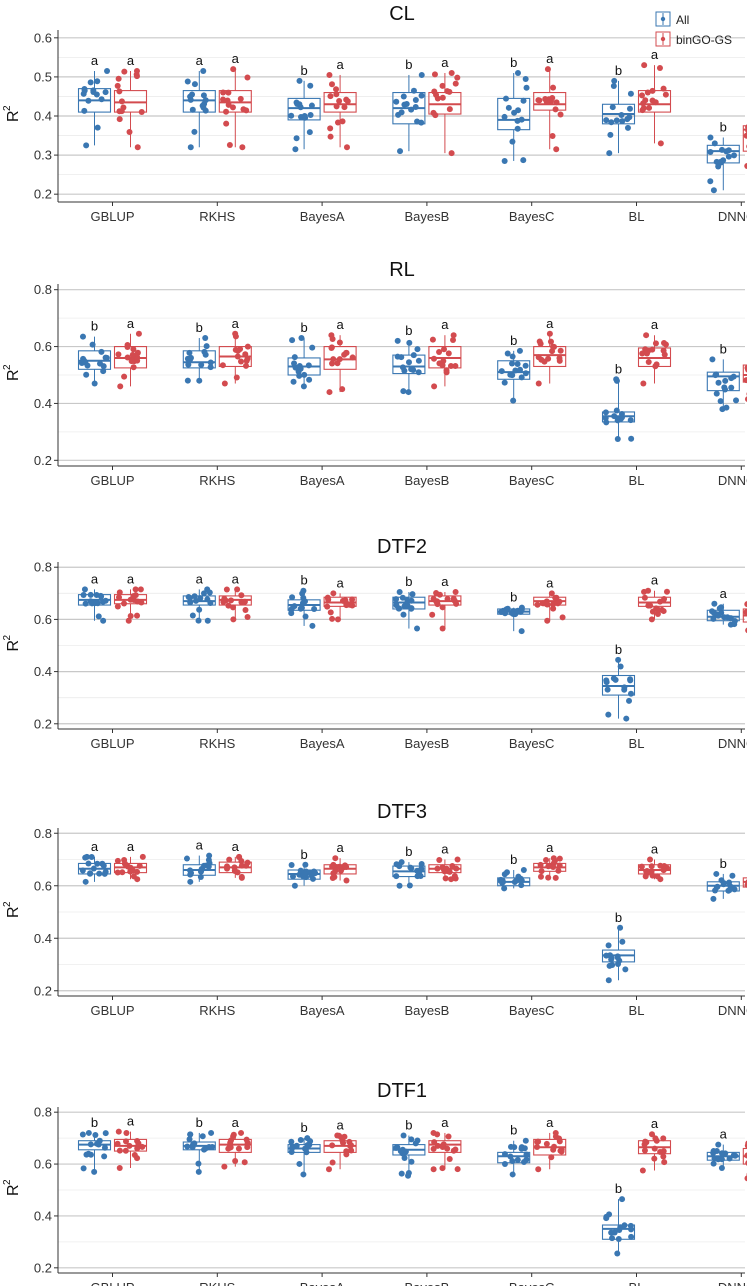 The height and width of the screenshot is (1286, 747). Describe the element at coordinates (43, 1215) in the screenshot. I see `y-tick-label: 0.4` at that location.